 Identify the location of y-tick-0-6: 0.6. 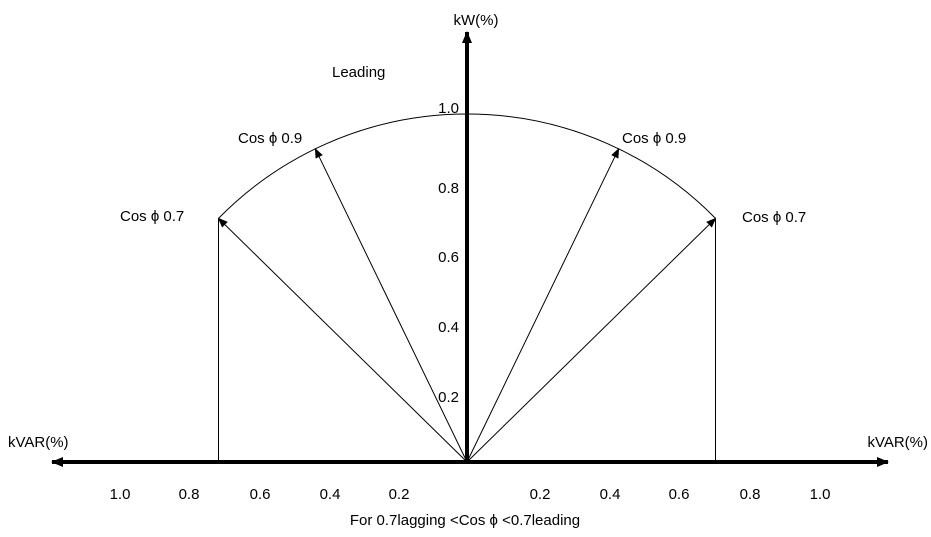
(448, 257).